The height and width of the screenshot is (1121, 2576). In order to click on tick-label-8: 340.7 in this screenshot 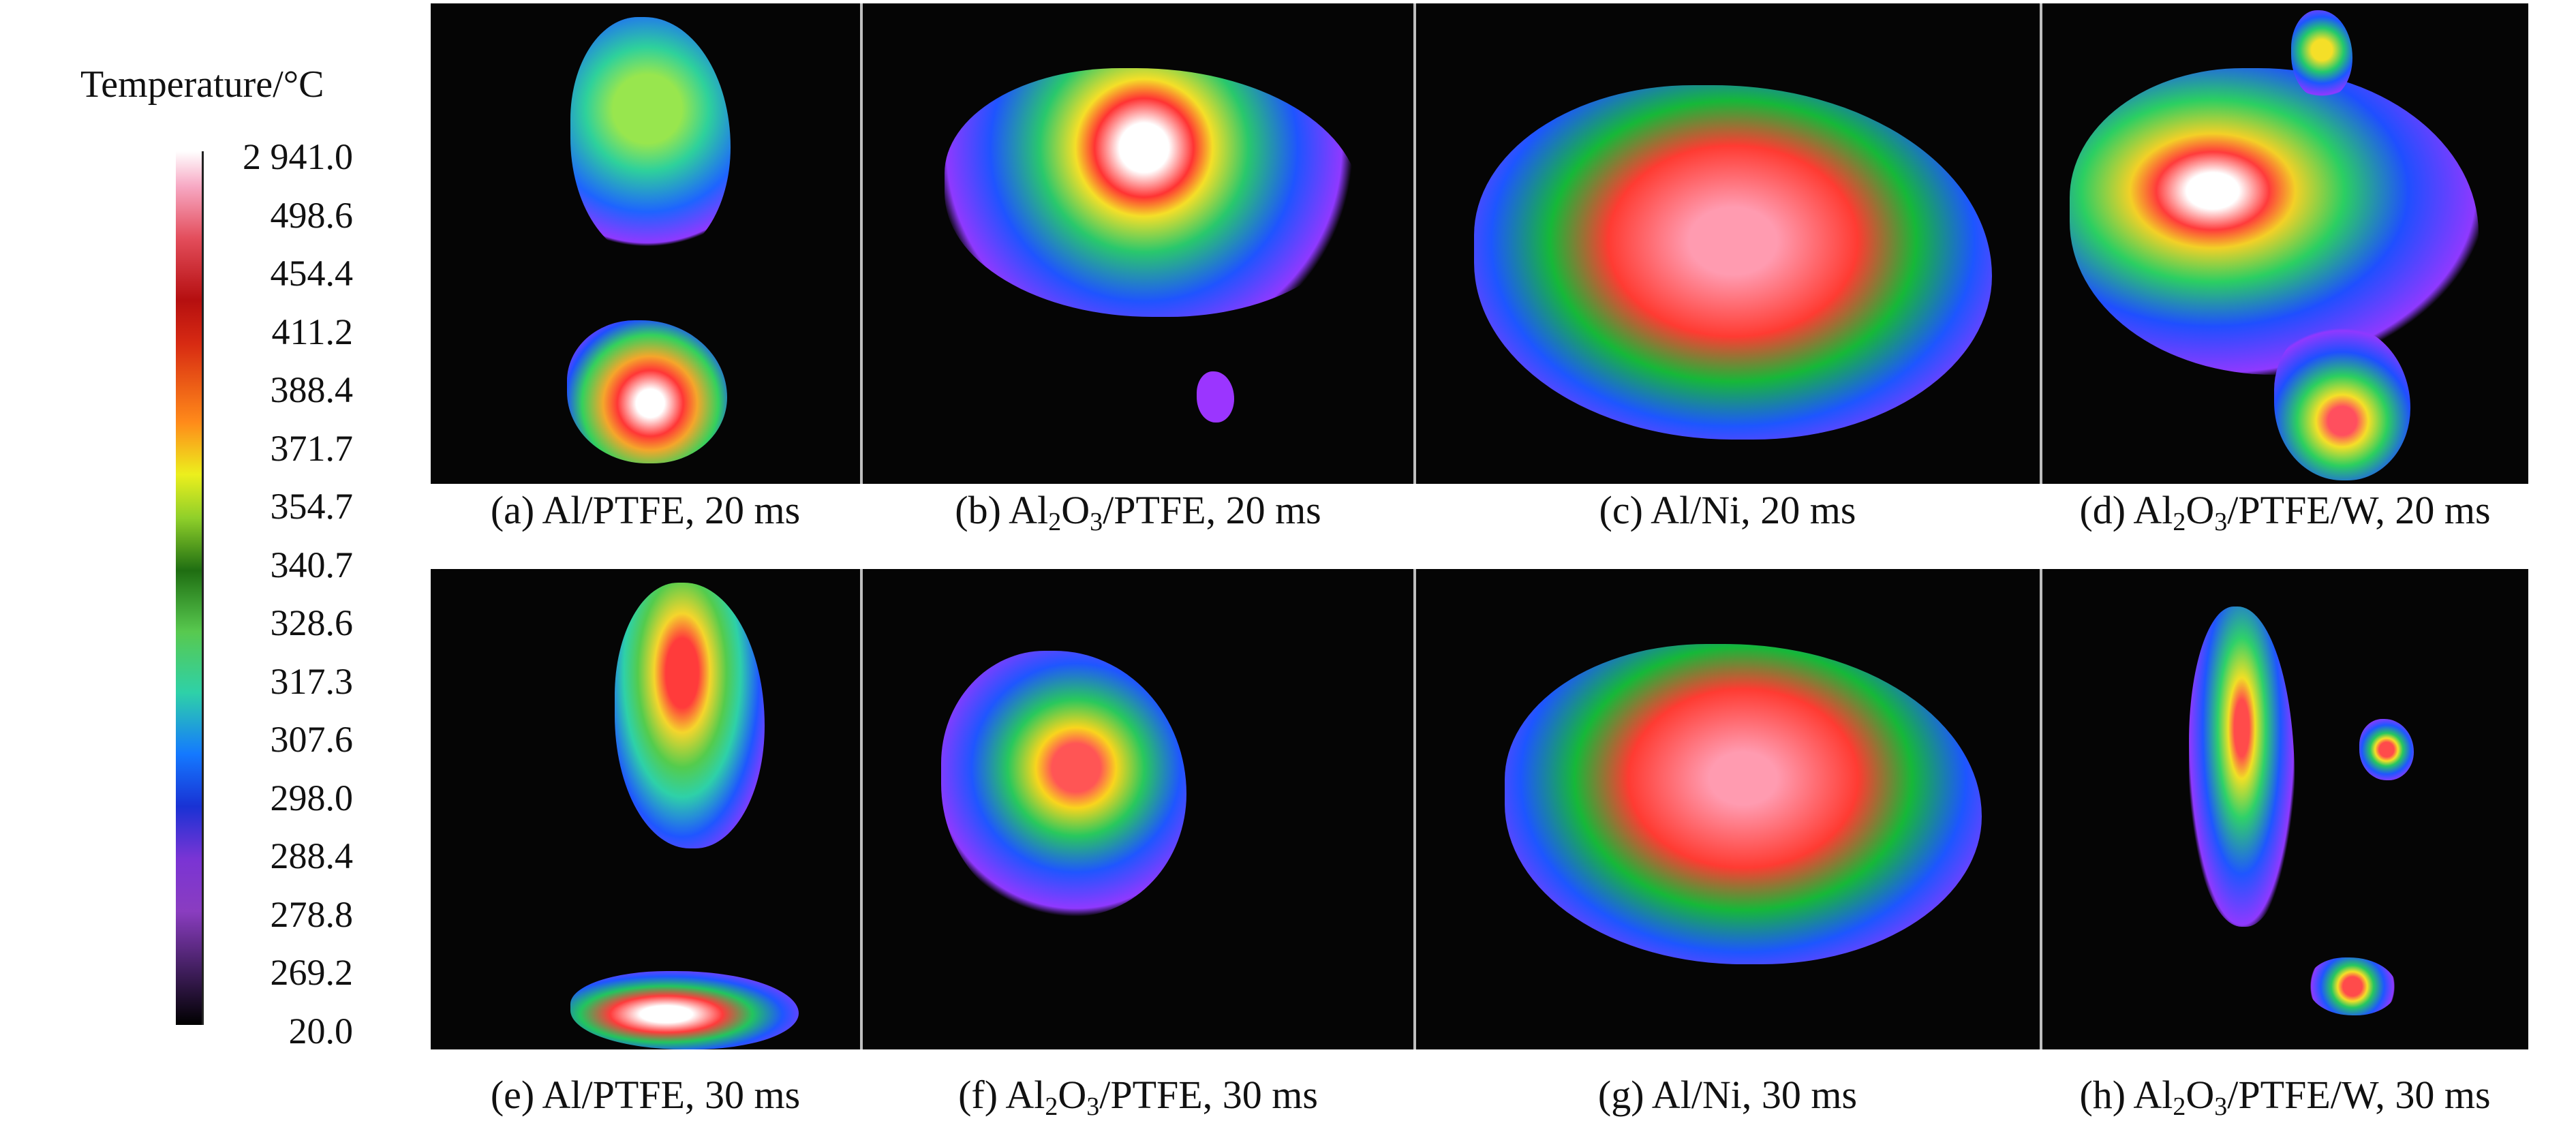, I will do `click(312, 564)`.